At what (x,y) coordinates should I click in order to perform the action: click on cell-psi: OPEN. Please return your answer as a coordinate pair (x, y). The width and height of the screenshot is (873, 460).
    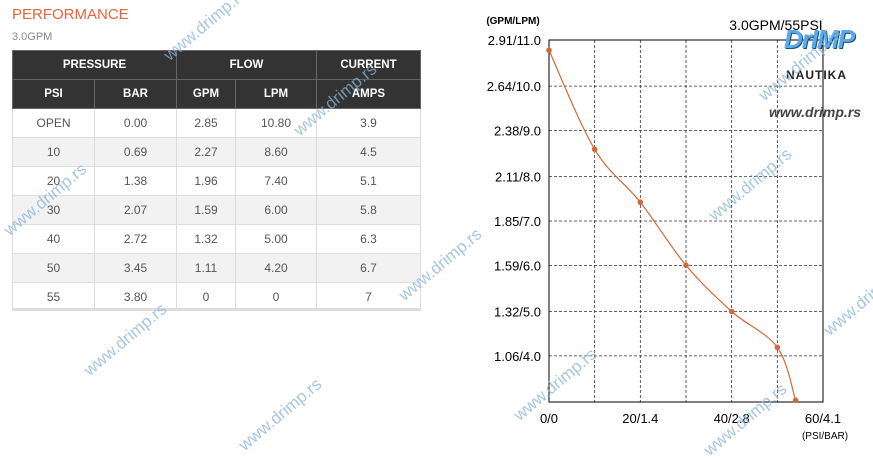
    Looking at the image, I should click on (53, 123).